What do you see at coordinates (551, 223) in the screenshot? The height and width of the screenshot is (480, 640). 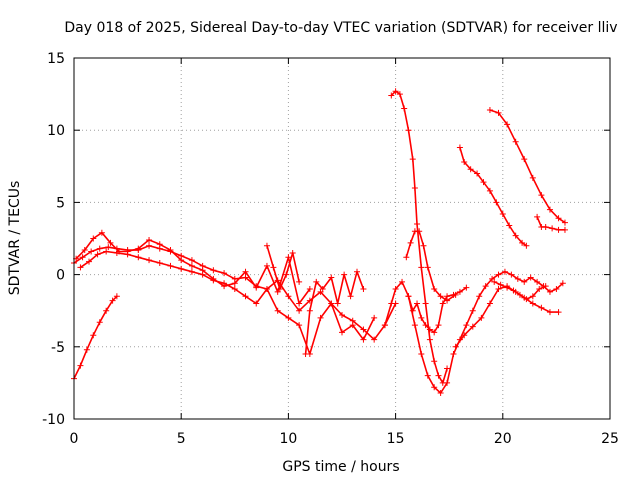 I see `series-s14` at bounding box center [551, 223].